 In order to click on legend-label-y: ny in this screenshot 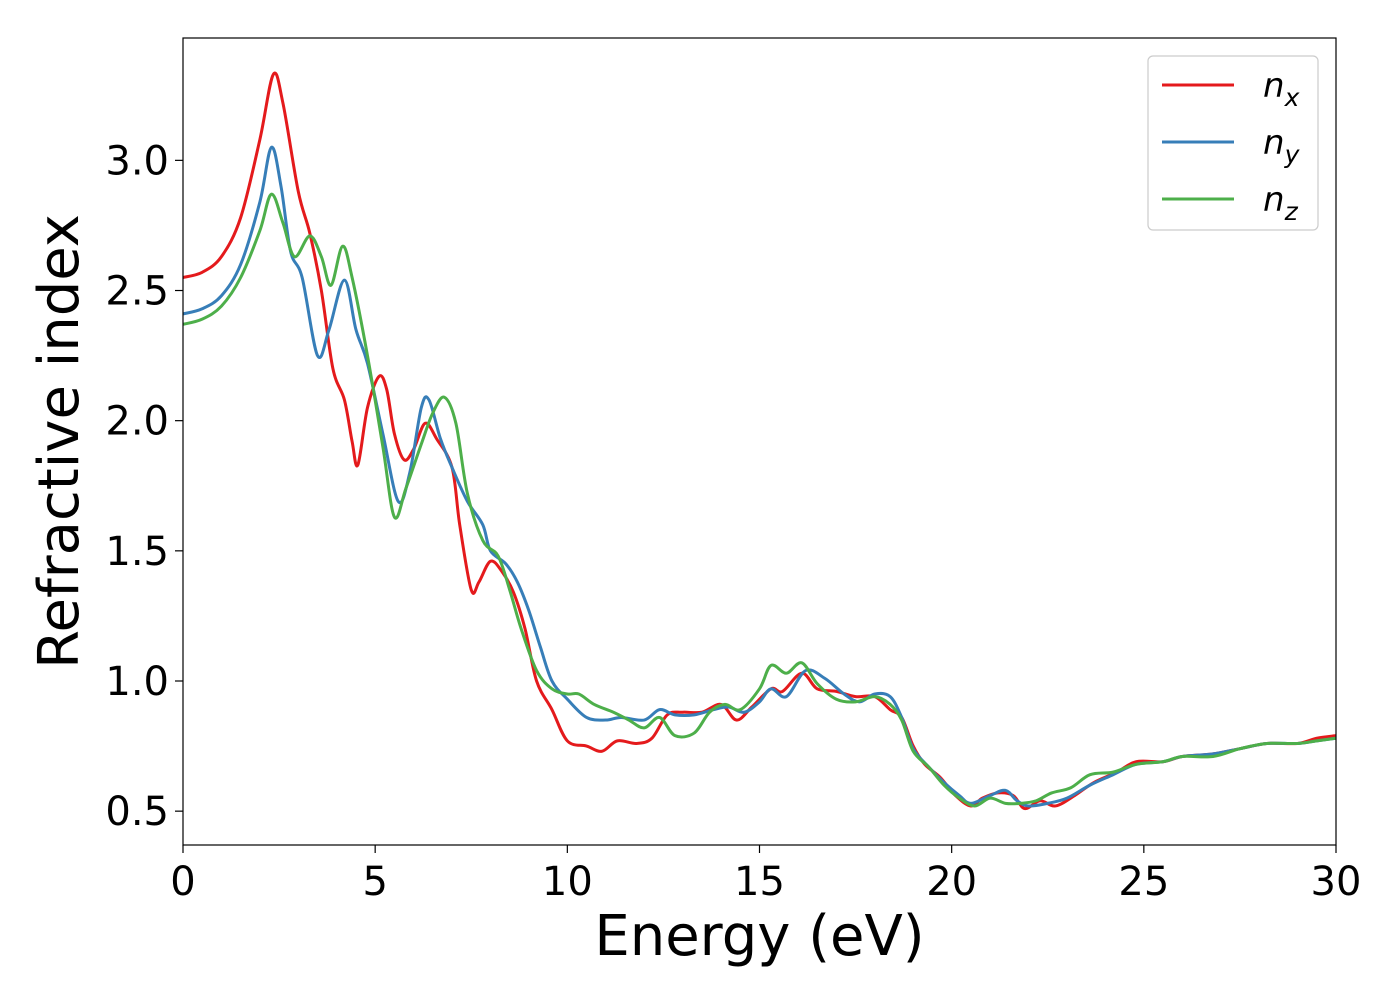, I will do `click(1282, 146)`.